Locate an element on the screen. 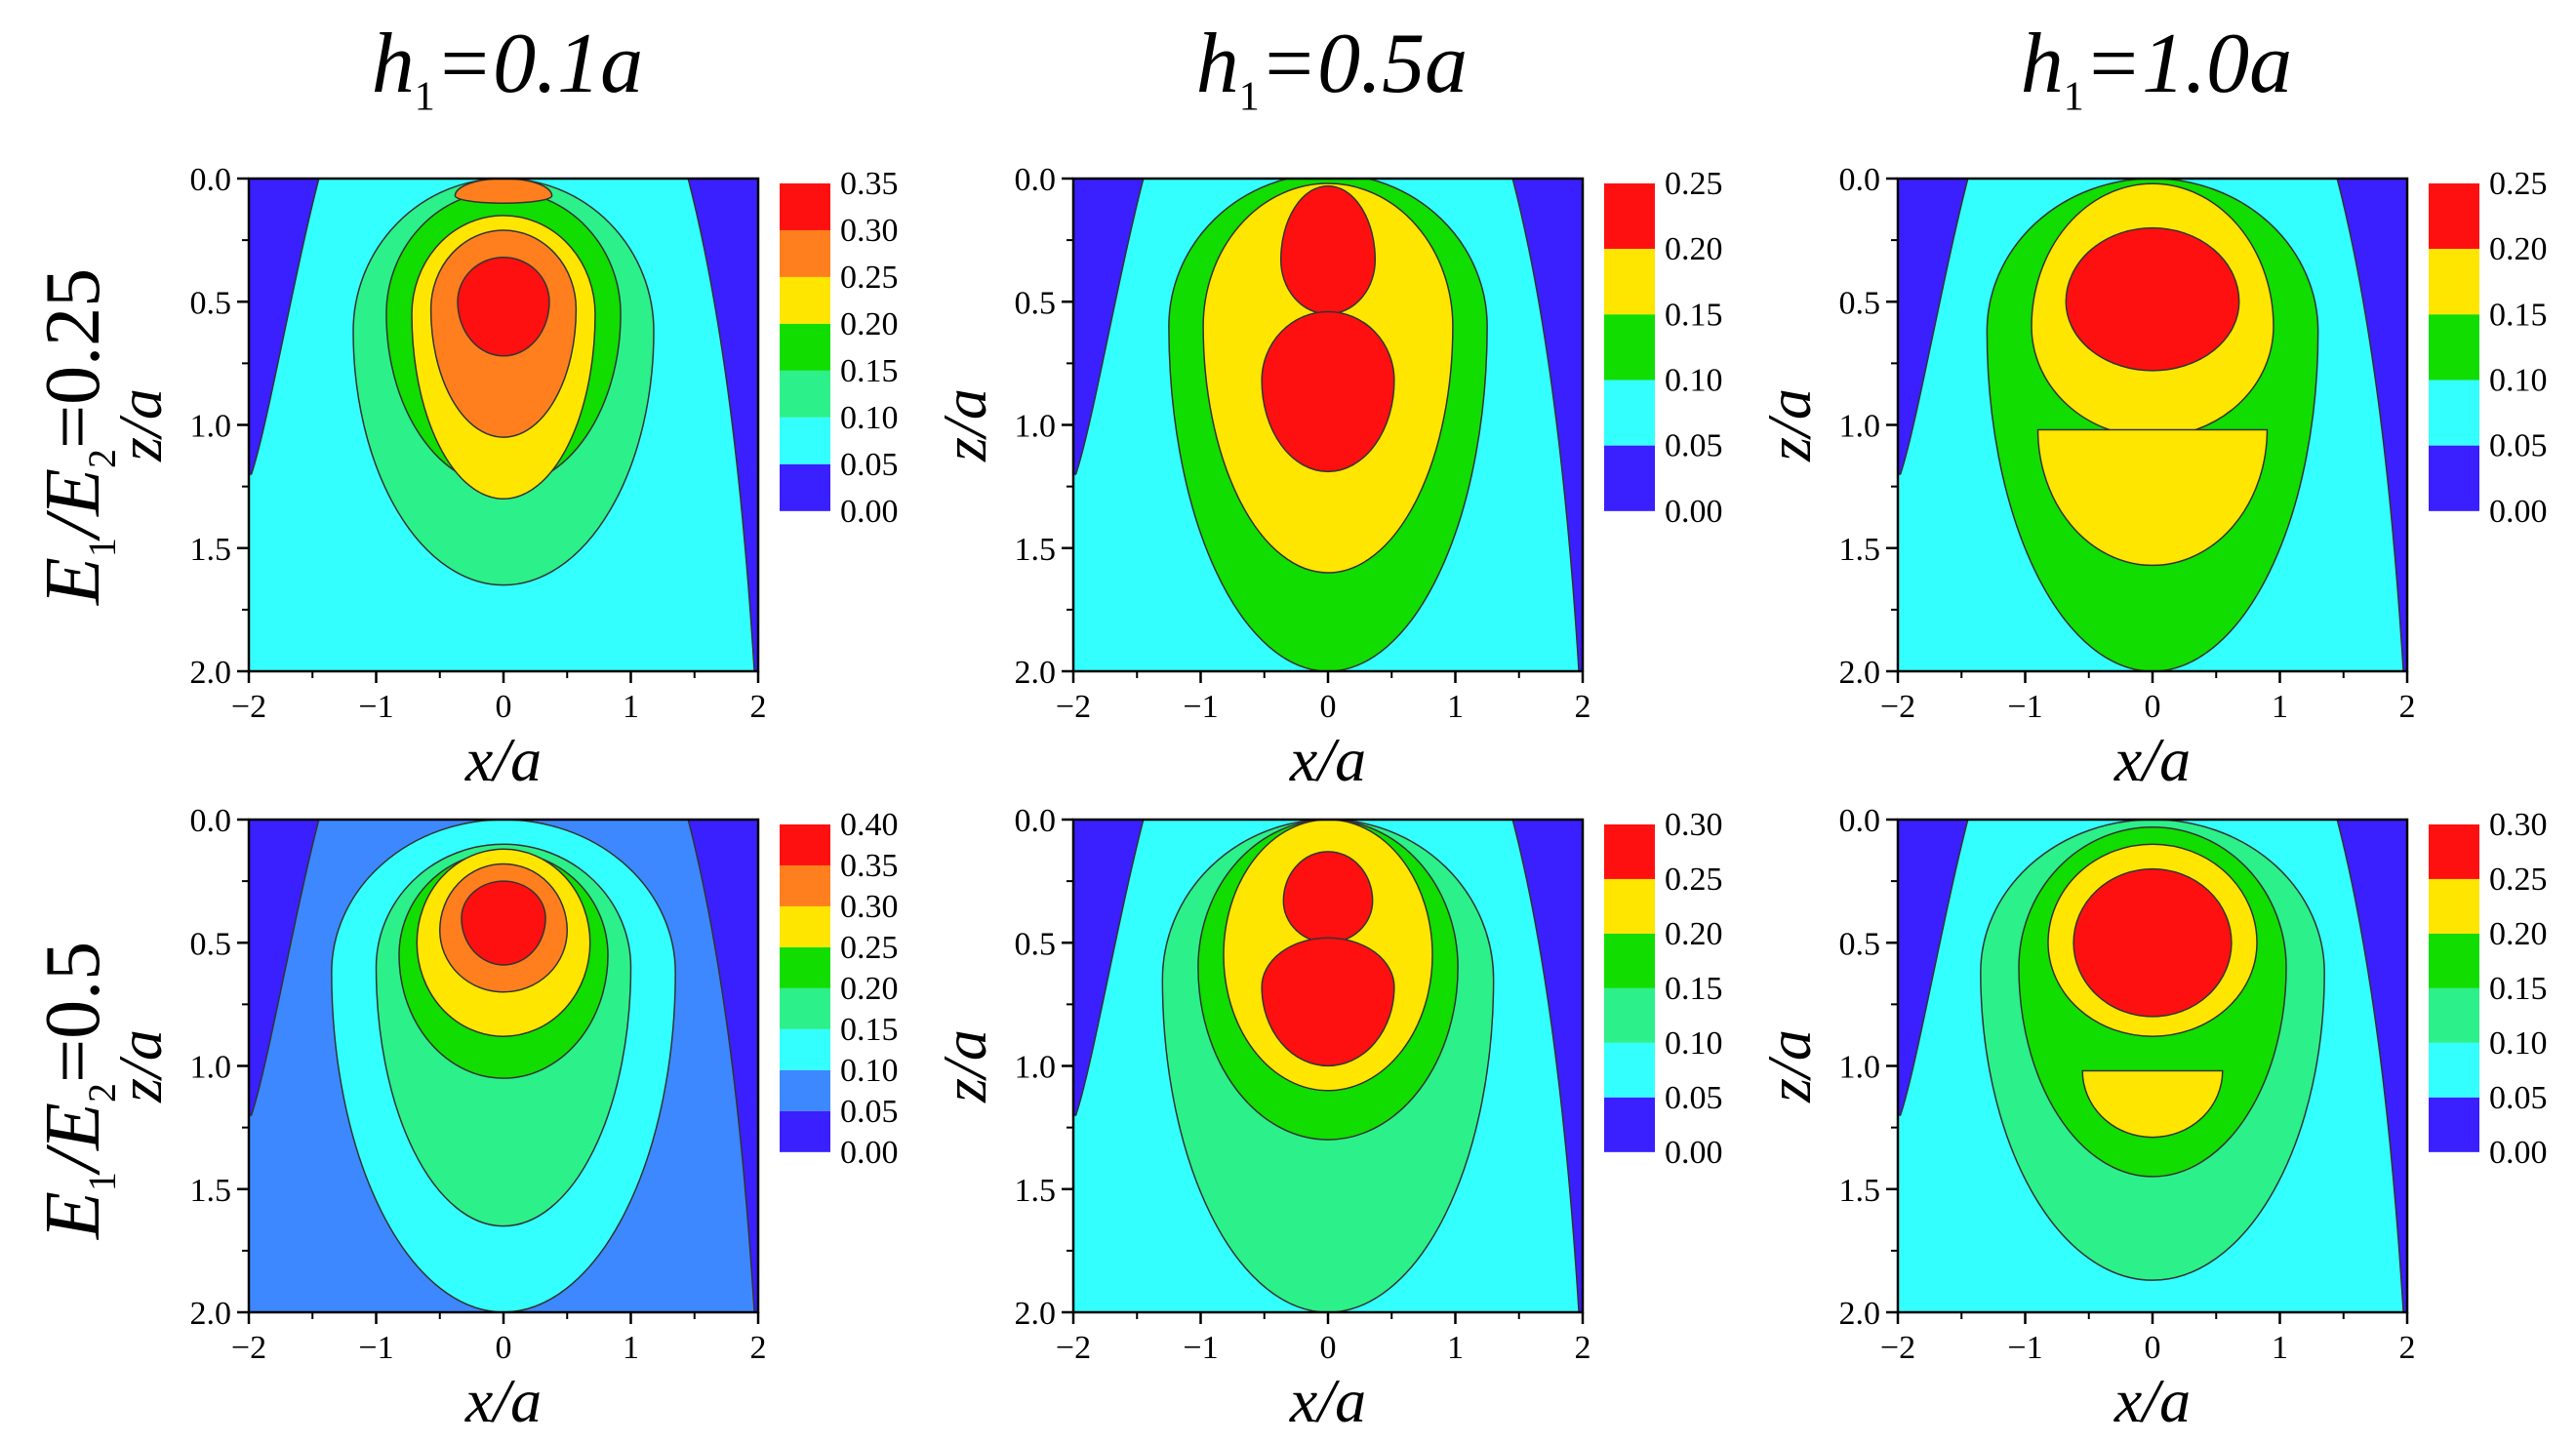  color-legend: 0.25 0.20 0.15 0.10 0.05 0.00 is located at coordinates (2488, 348).